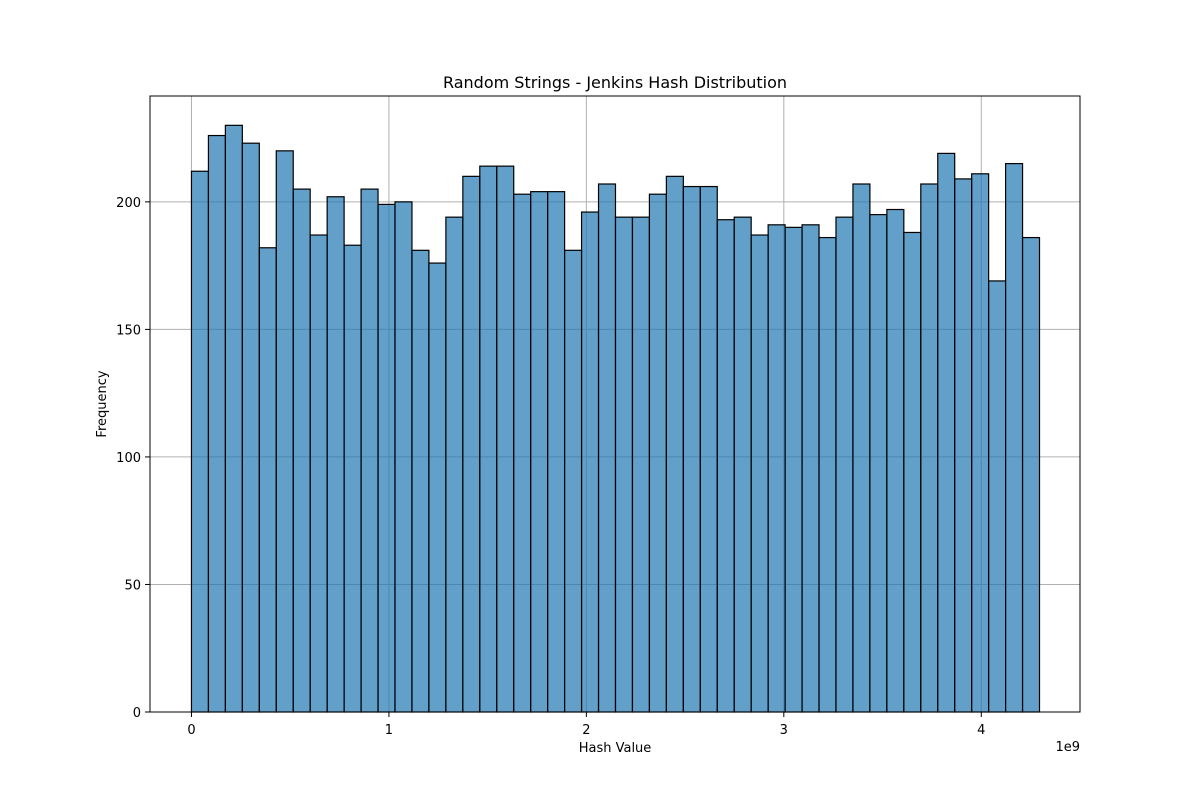  What do you see at coordinates (389, 730) in the screenshot?
I see `x-tick-label-1: 1` at bounding box center [389, 730].